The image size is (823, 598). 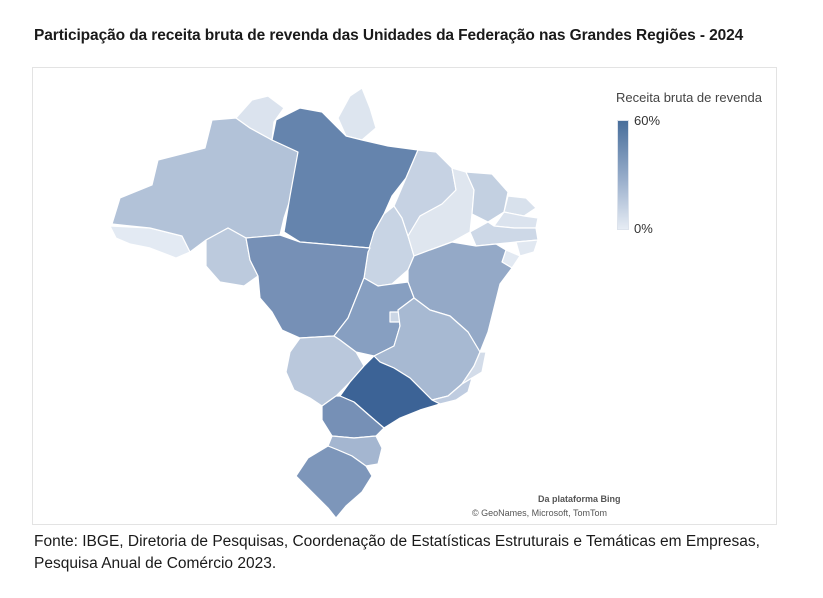 What do you see at coordinates (334, 482) in the screenshot?
I see `region-rs` at bounding box center [334, 482].